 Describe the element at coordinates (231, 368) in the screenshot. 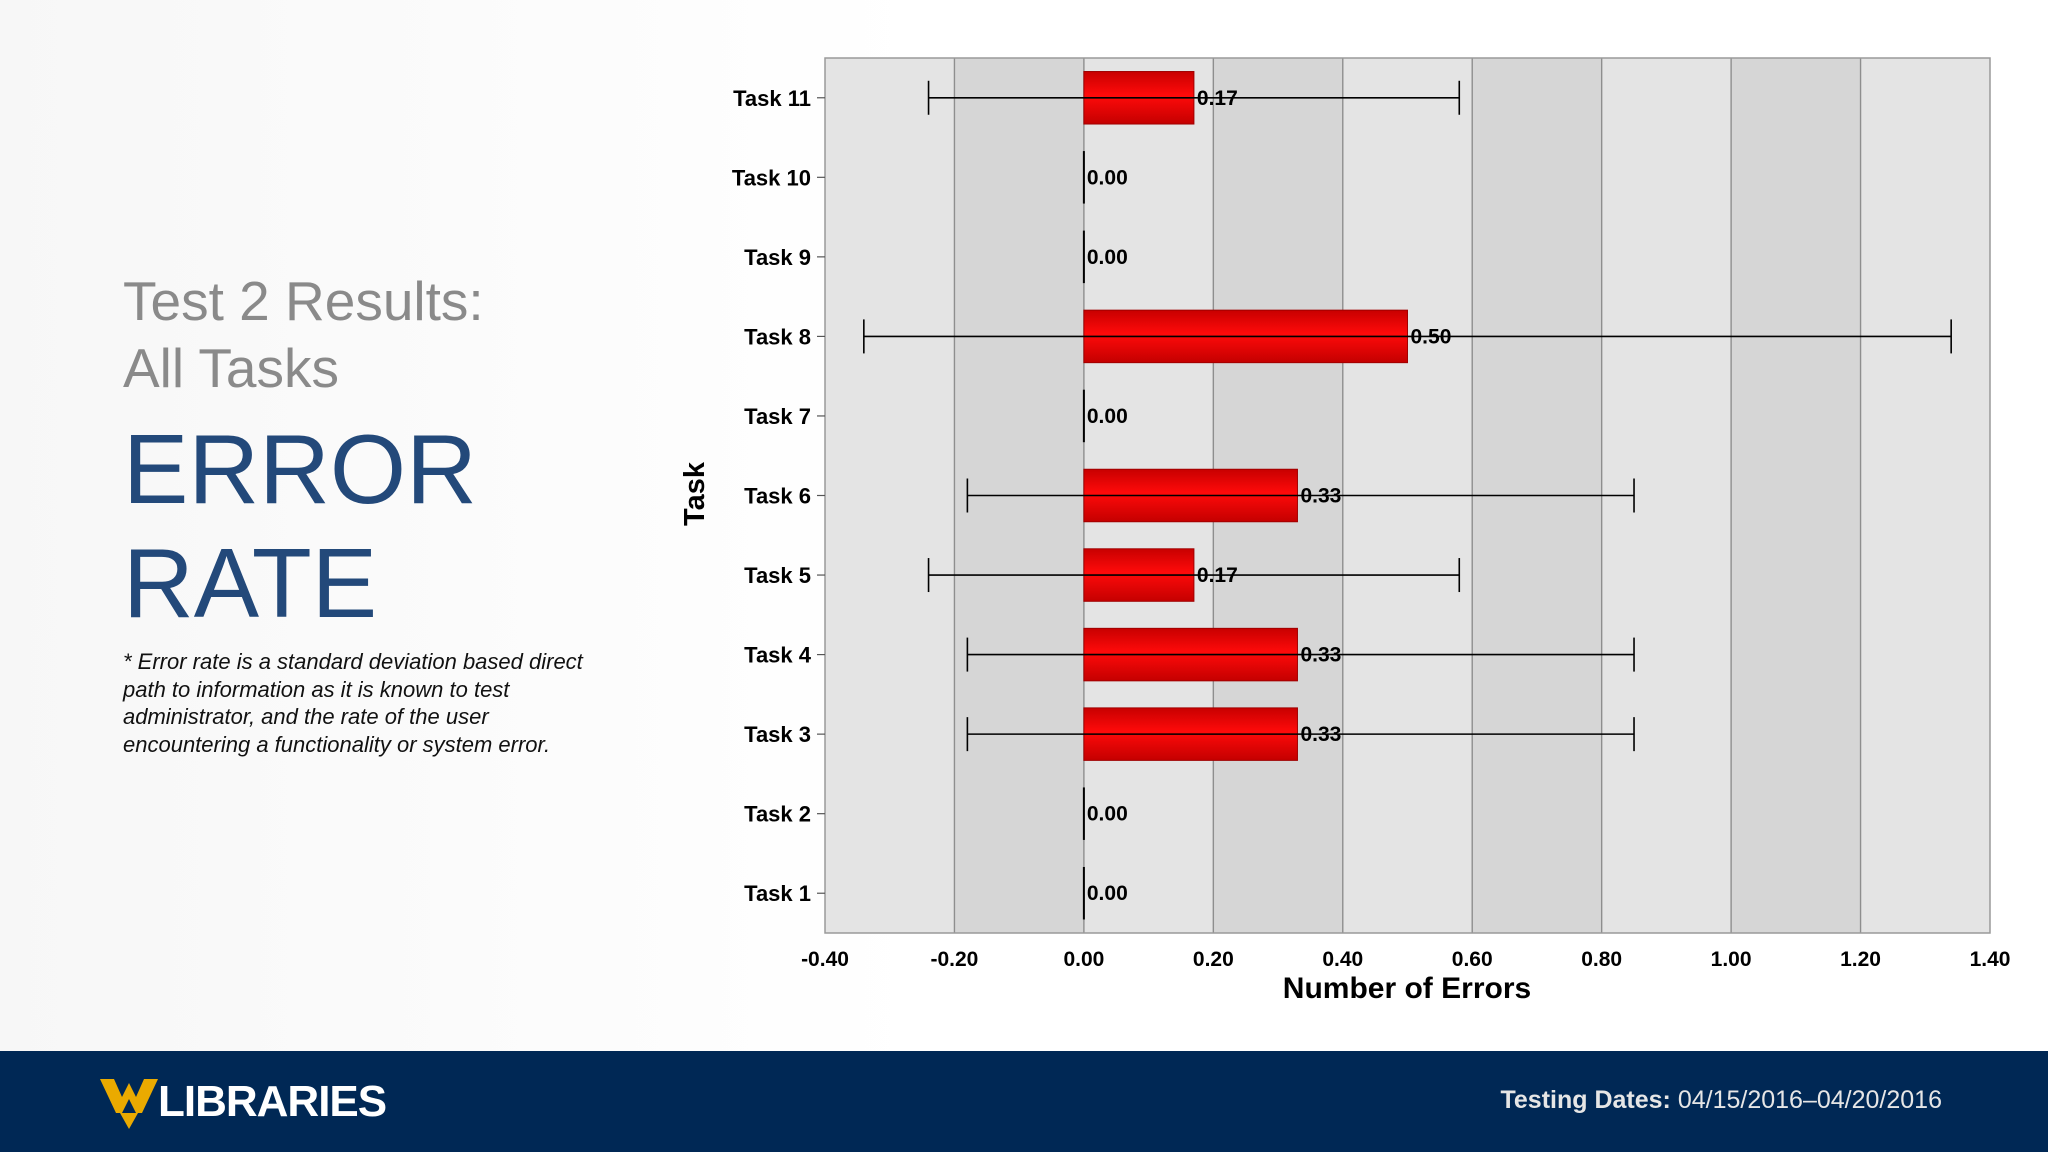

I see `subtitle-line-2: All Tasks` at that location.